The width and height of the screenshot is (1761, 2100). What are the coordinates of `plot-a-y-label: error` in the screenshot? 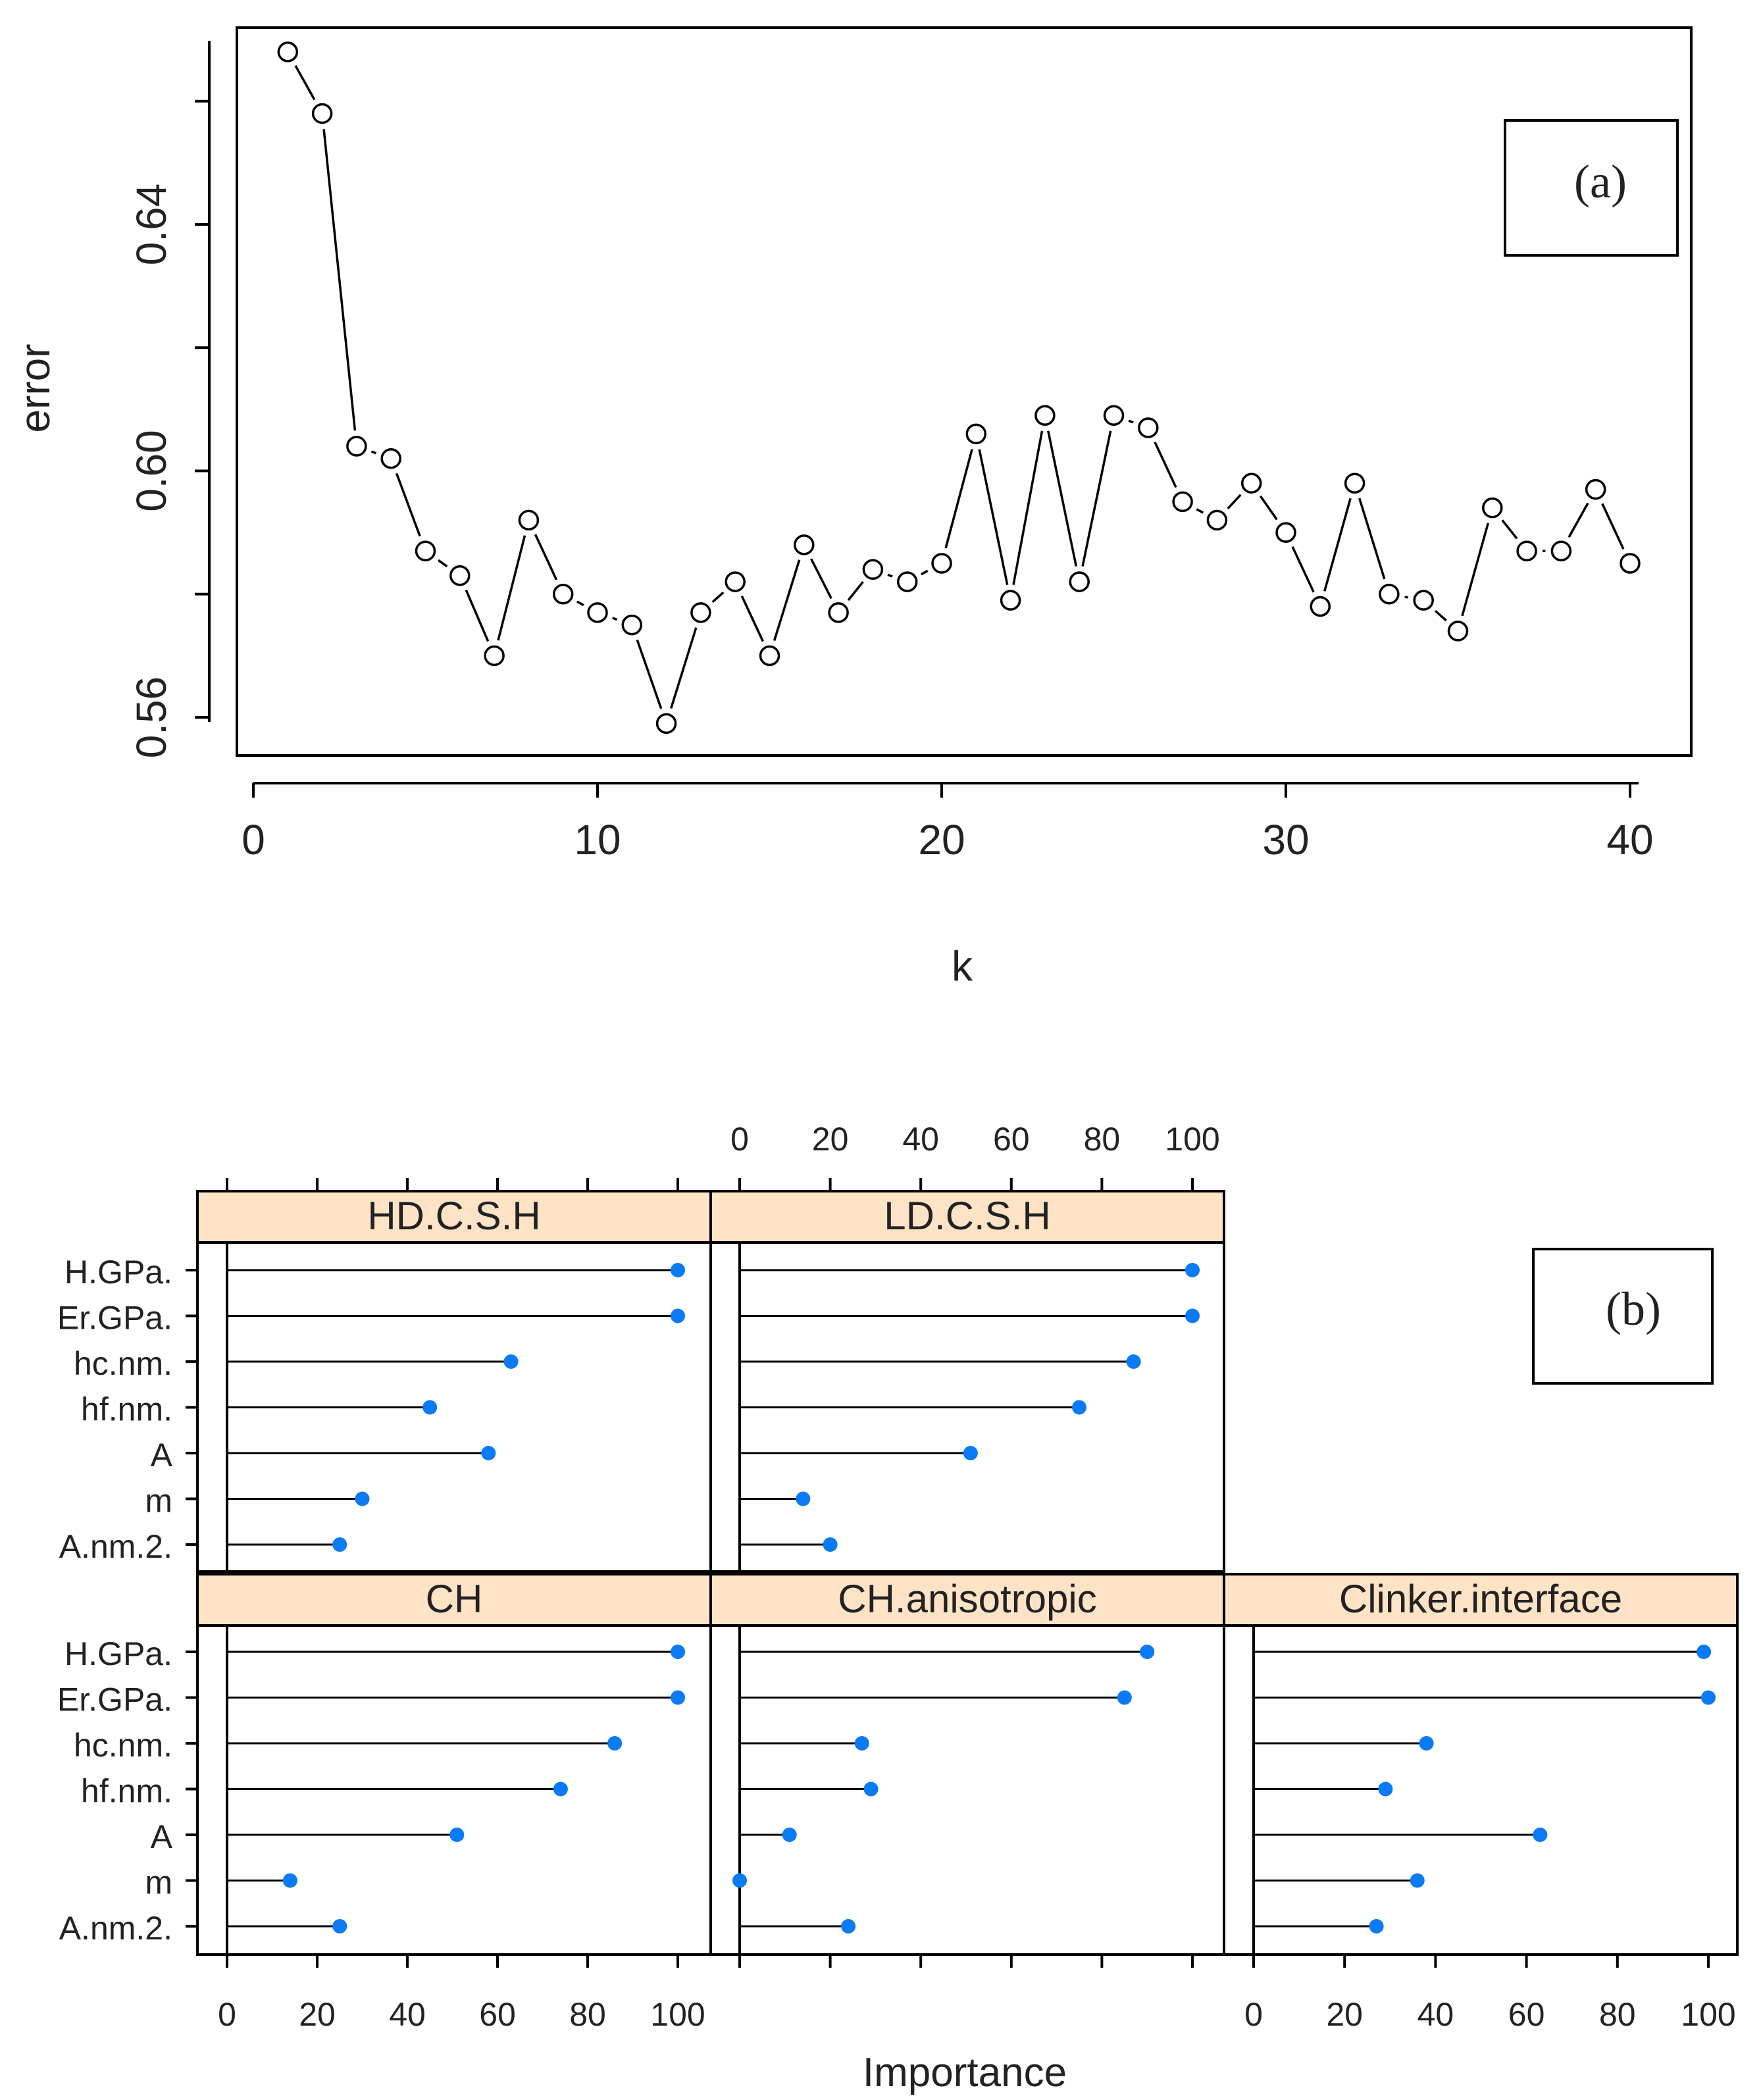 It's located at (35, 388).